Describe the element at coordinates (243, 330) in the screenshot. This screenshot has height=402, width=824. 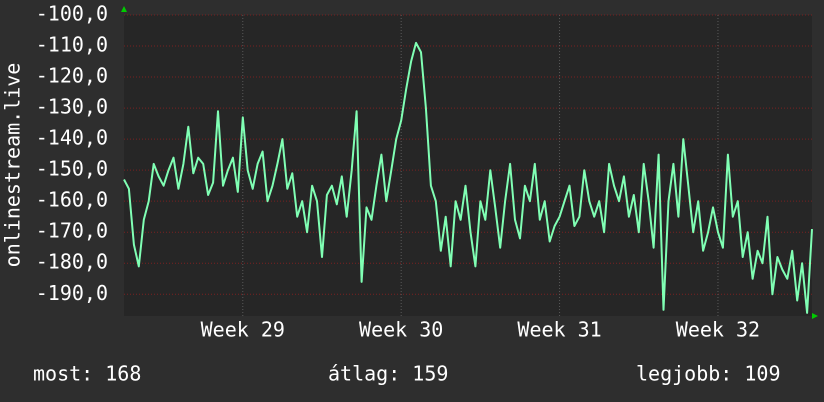
I see `x-tick-label: Week 29` at that location.